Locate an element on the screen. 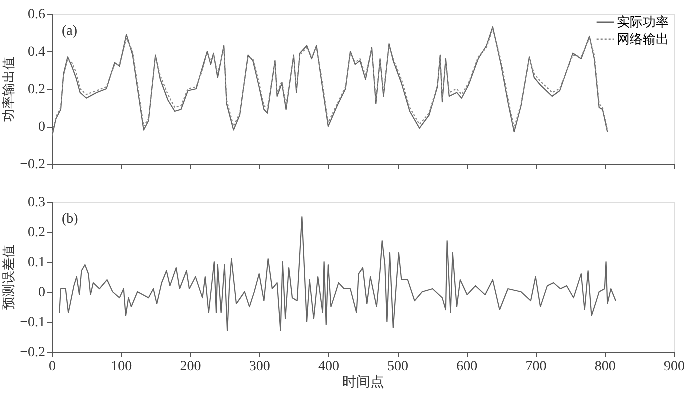  x-tick-label: 700 is located at coordinates (536, 367).